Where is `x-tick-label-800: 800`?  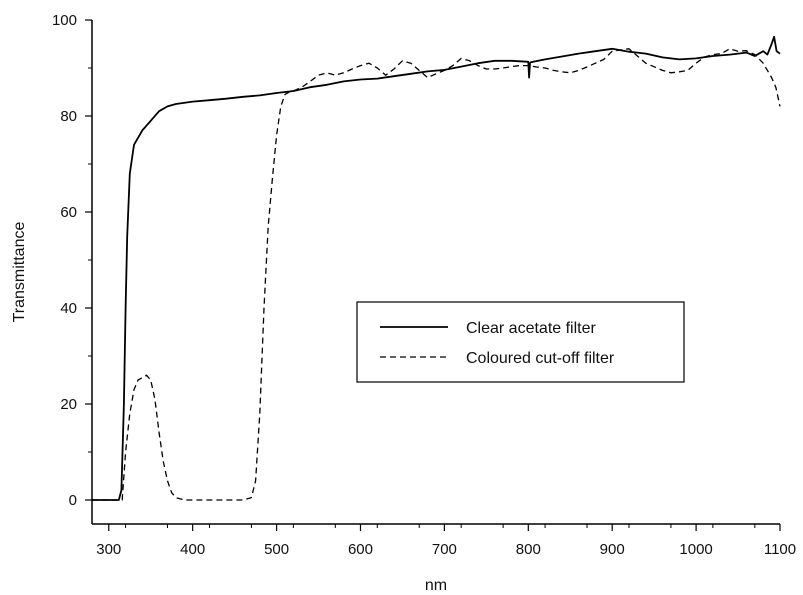 x-tick-label-800: 800 is located at coordinates (528, 549).